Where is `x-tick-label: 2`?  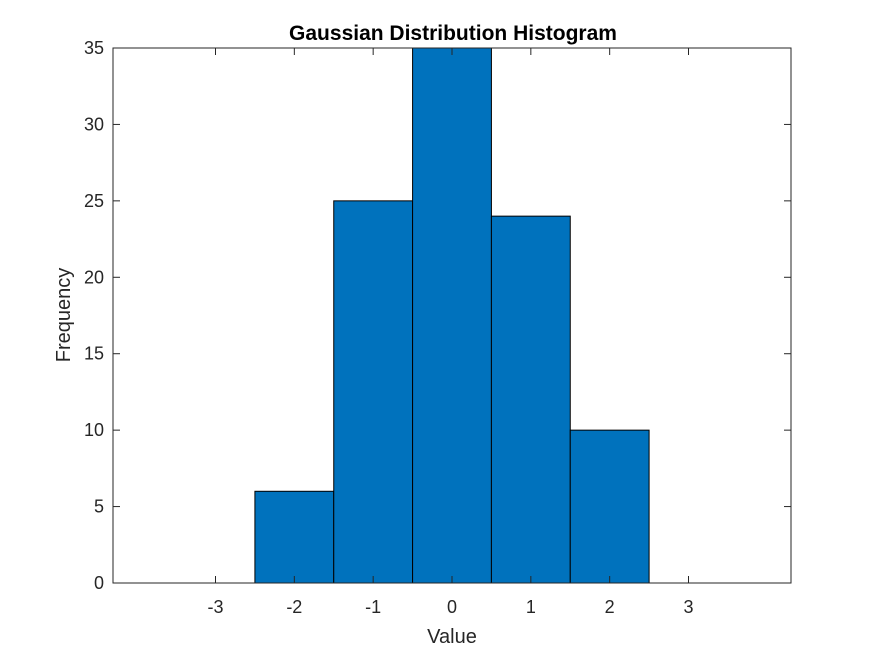
x-tick-label: 2 is located at coordinates (610, 607).